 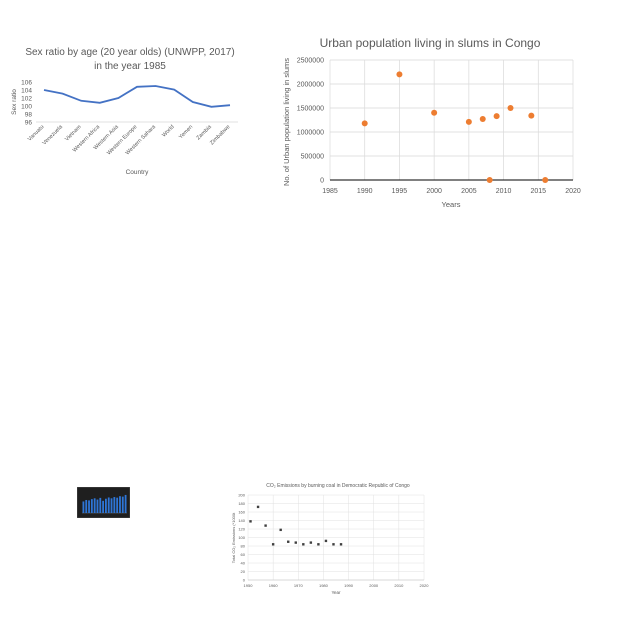 What do you see at coordinates (26, 99) in the screenshot?
I see `y-tick-label: 102` at bounding box center [26, 99].